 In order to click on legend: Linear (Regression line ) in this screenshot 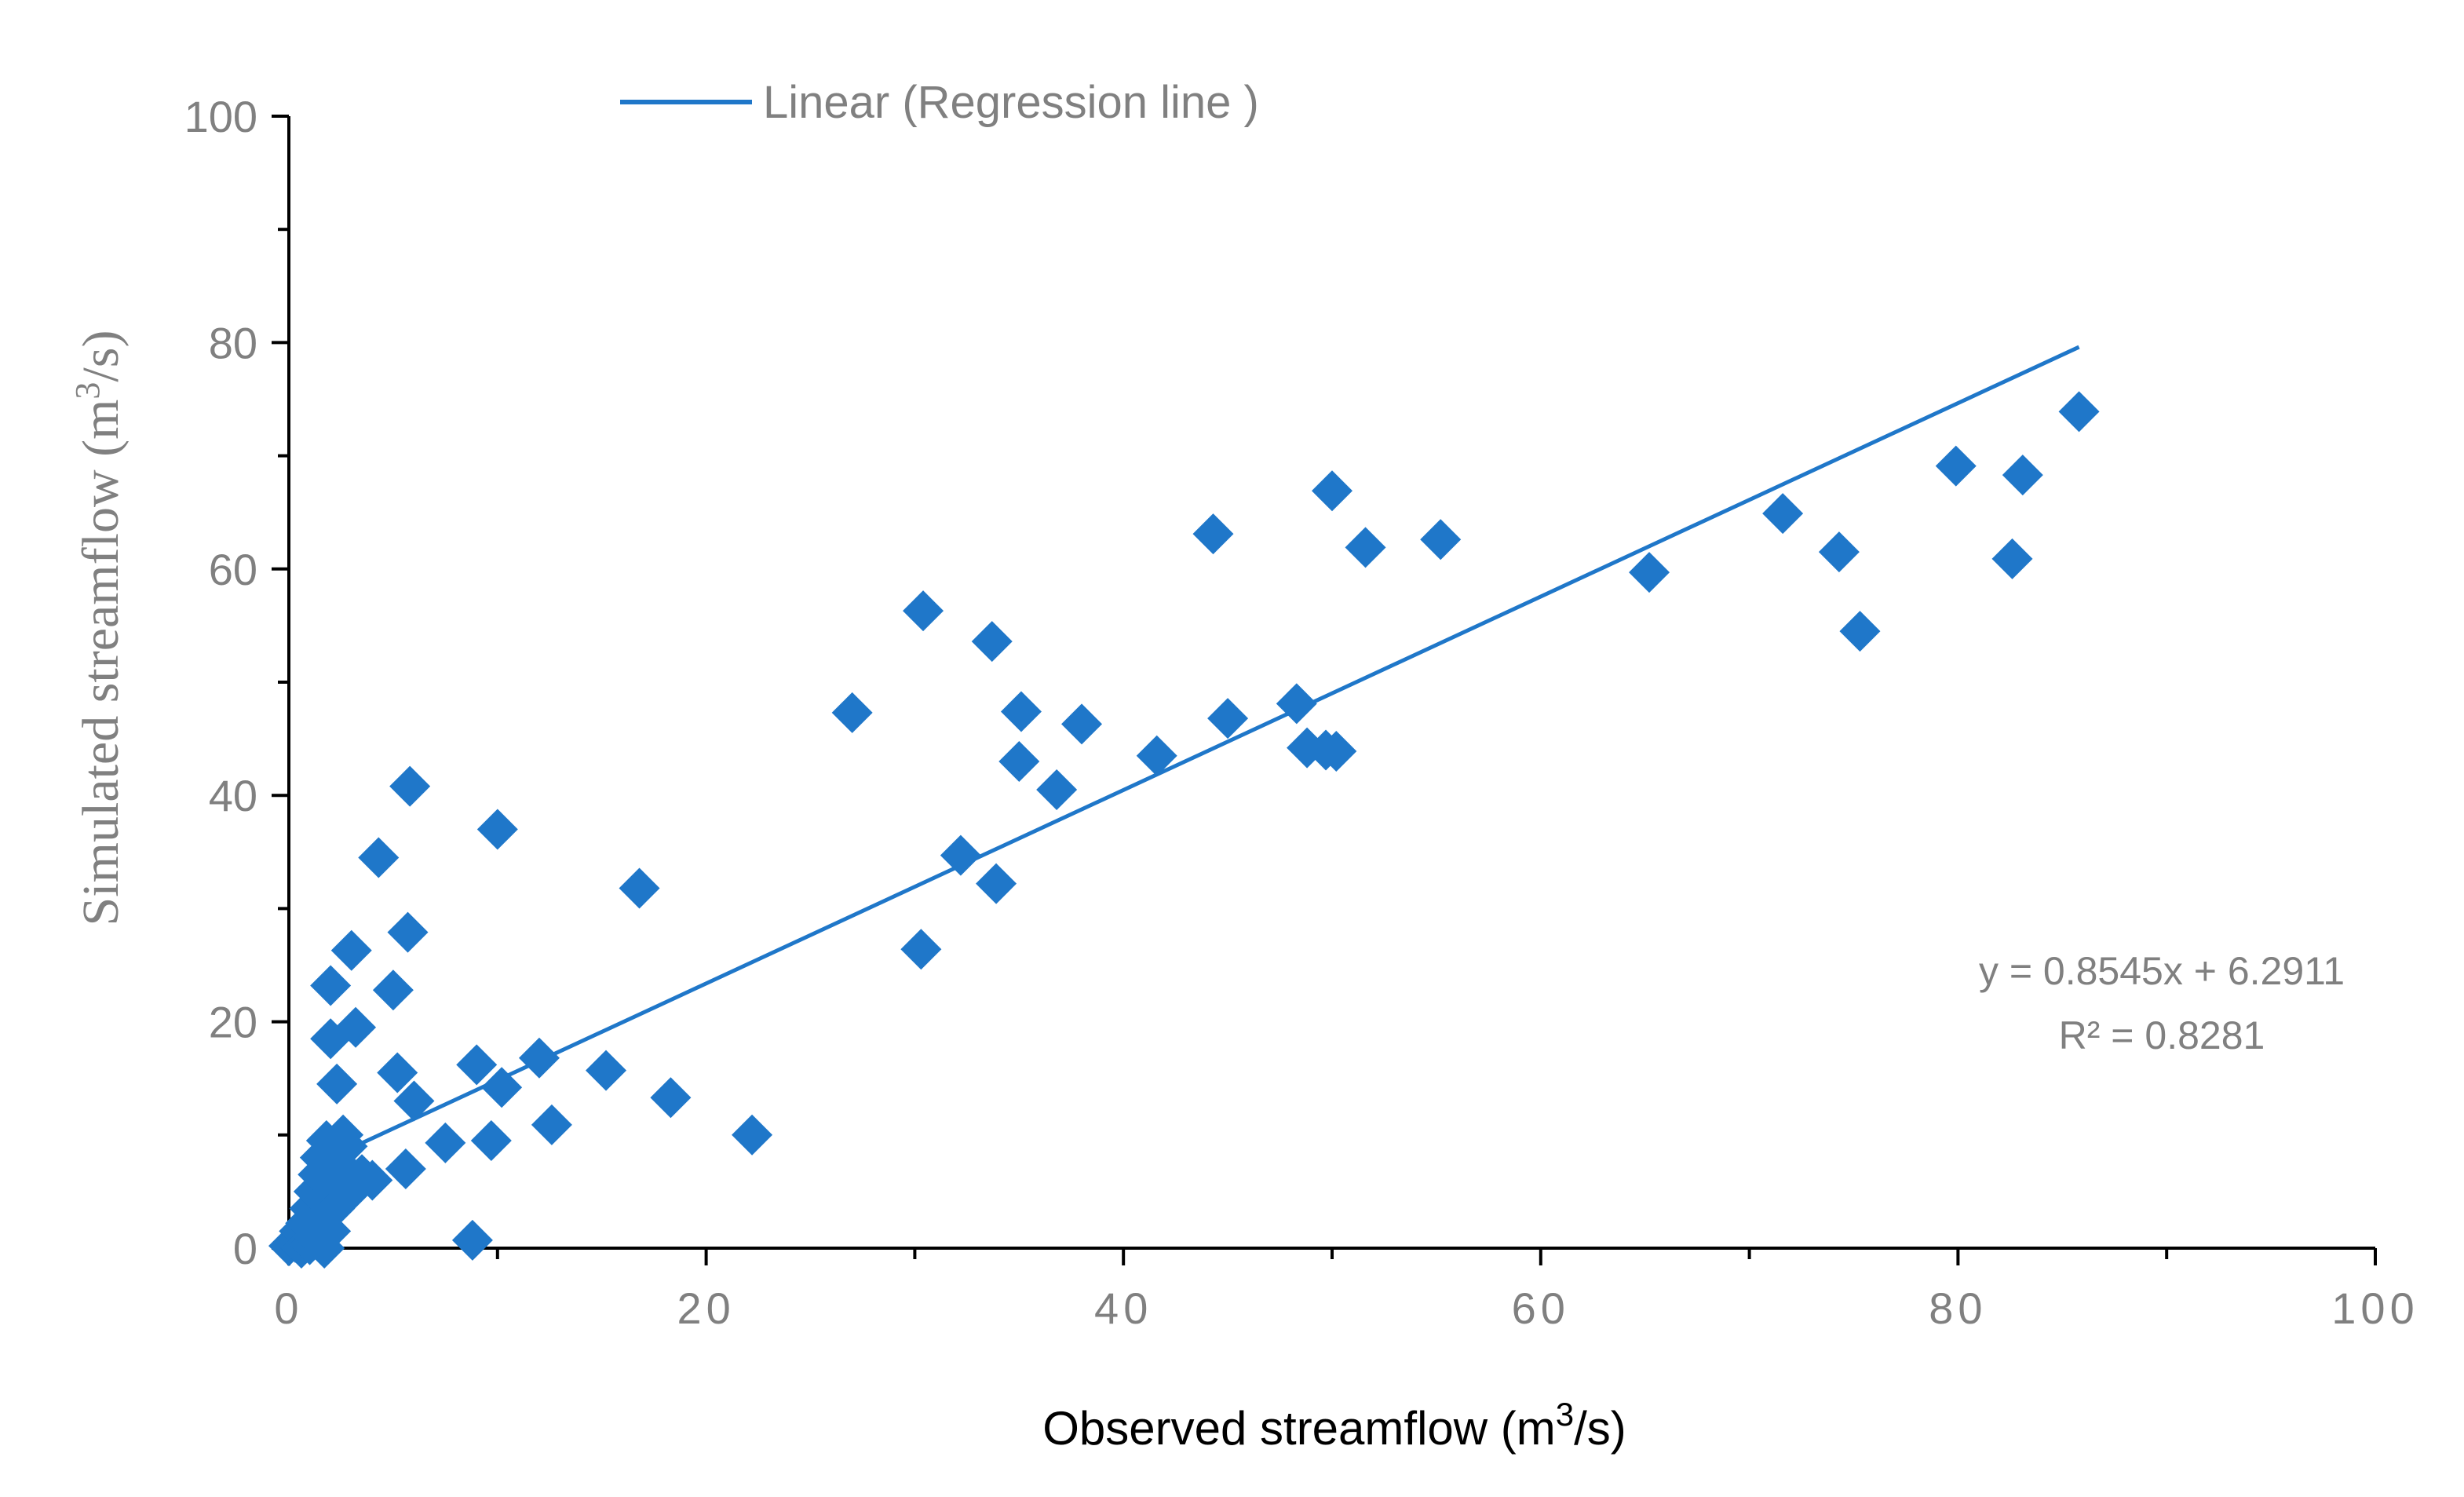, I will do `click(939, 102)`.